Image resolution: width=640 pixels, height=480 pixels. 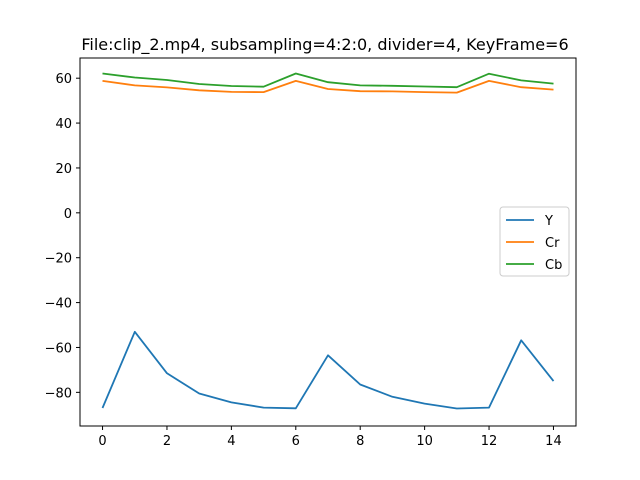 I want to click on y-tick-label: −40, so click(x=58, y=304).